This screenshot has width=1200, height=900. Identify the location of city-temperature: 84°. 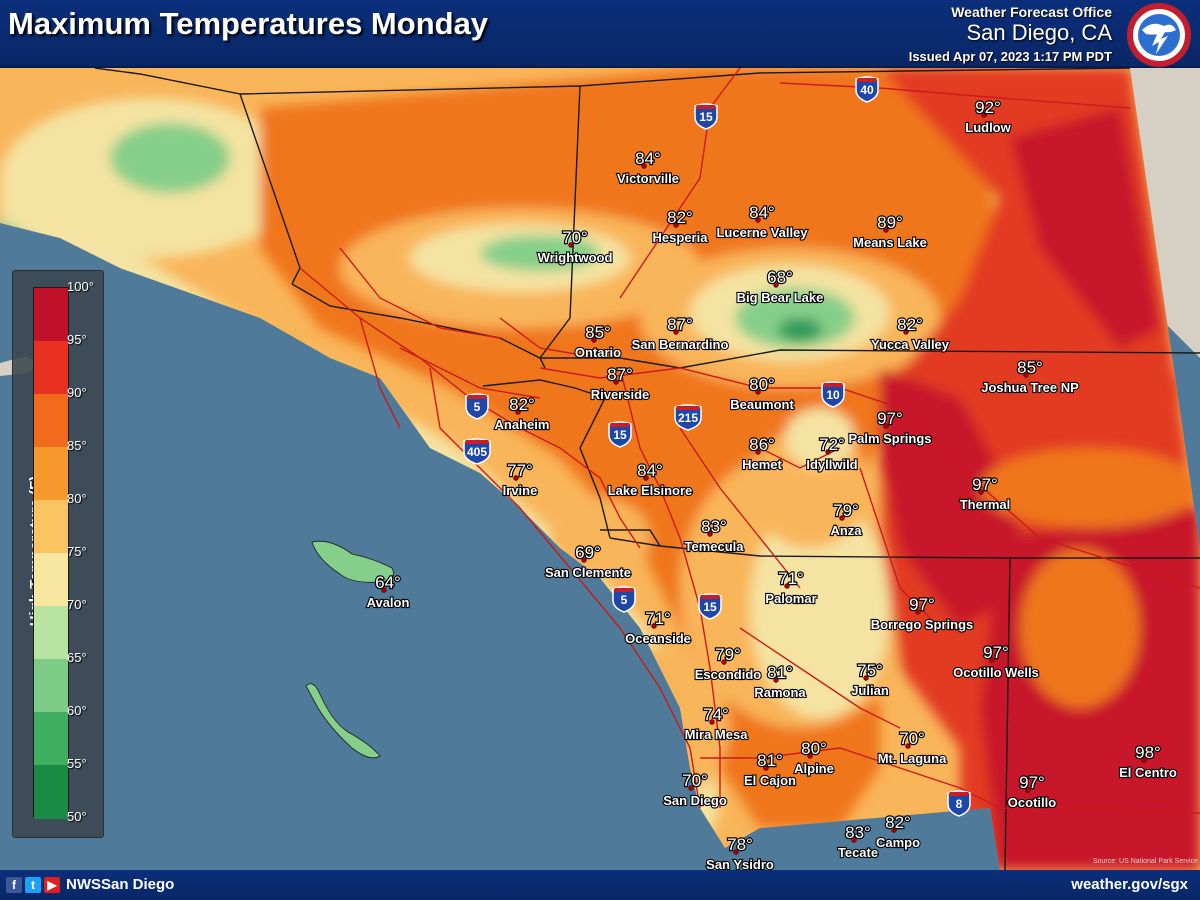
(648, 158).